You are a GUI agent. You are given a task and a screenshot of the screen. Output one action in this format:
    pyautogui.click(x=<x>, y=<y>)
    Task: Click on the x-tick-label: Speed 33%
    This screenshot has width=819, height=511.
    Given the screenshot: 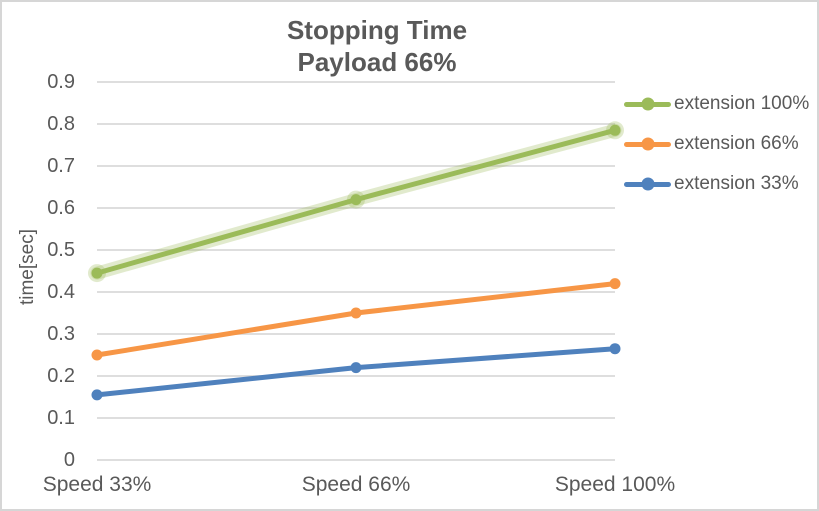 What is the action you would take?
    pyautogui.click(x=97, y=484)
    